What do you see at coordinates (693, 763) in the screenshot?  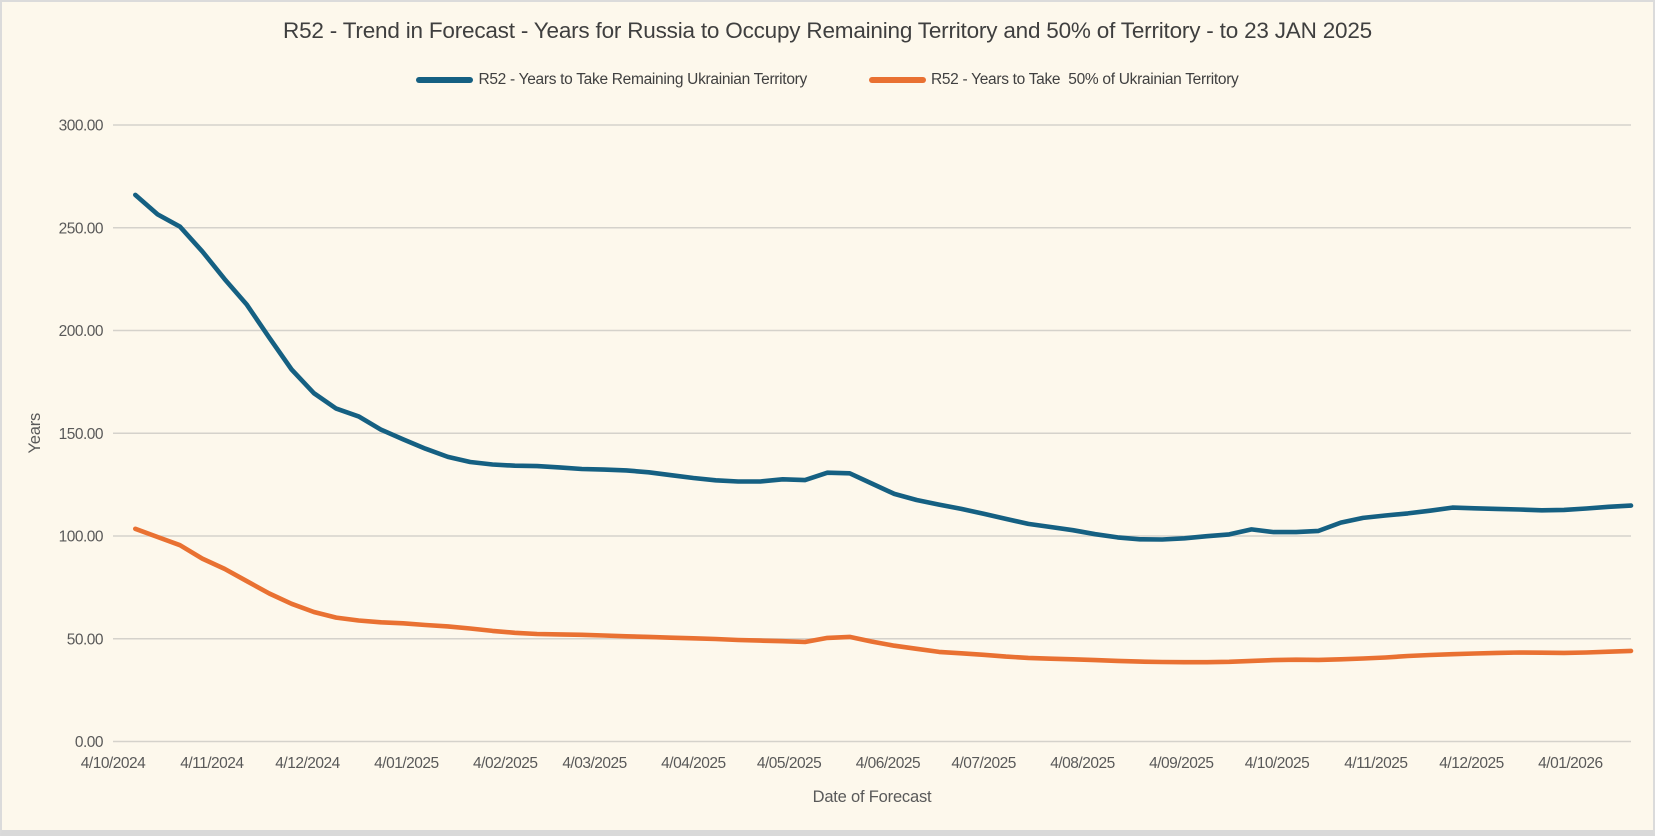 I see `x-axis-tick-label: 4/04/2025` at bounding box center [693, 763].